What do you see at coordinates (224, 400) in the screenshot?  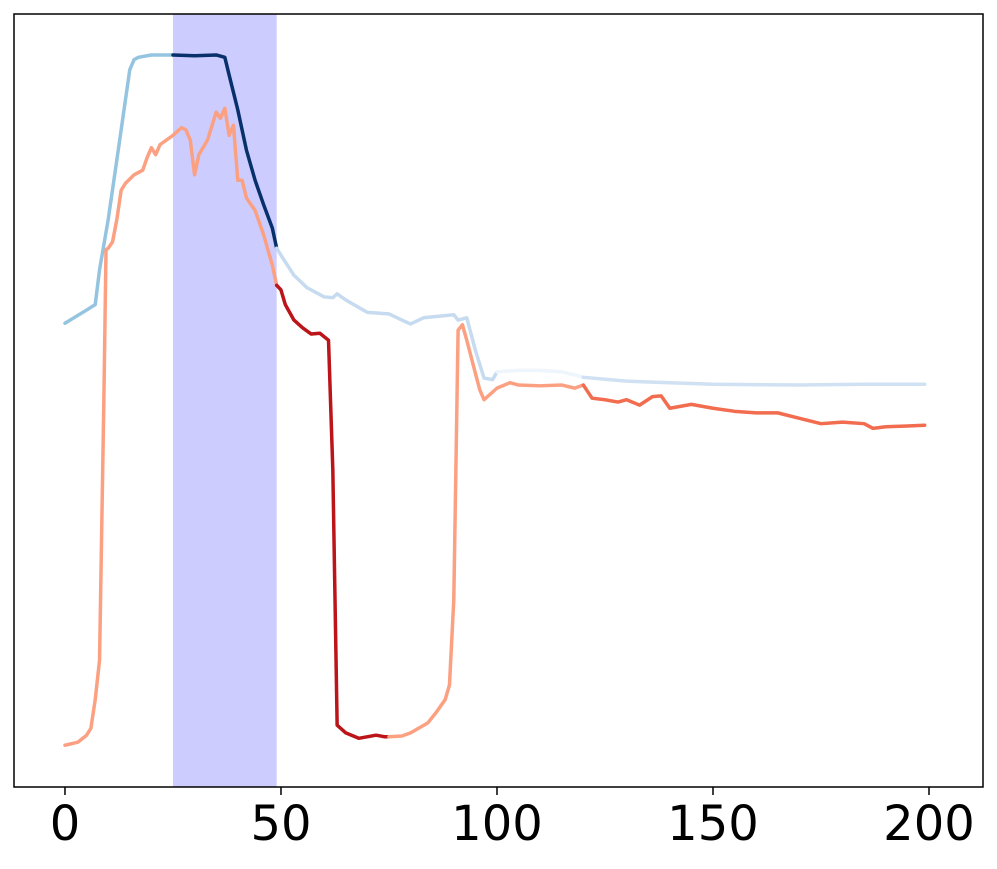 I see `highlight-span` at bounding box center [224, 400].